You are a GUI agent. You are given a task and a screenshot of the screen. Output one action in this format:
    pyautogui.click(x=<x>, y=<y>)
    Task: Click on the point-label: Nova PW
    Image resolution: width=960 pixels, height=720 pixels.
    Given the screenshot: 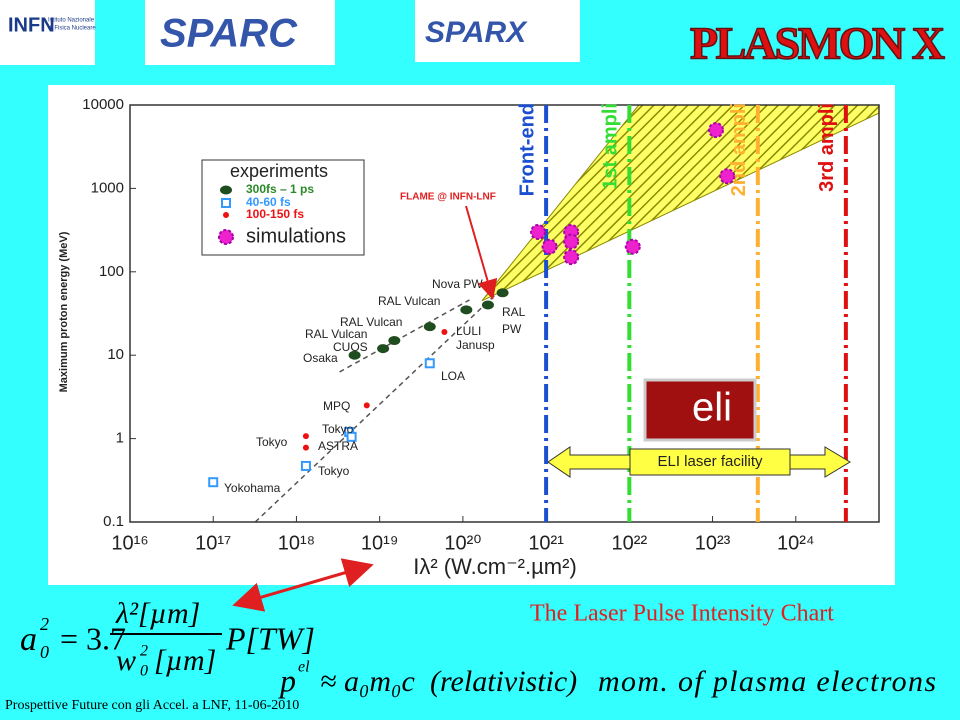 What is the action you would take?
    pyautogui.click(x=457, y=284)
    